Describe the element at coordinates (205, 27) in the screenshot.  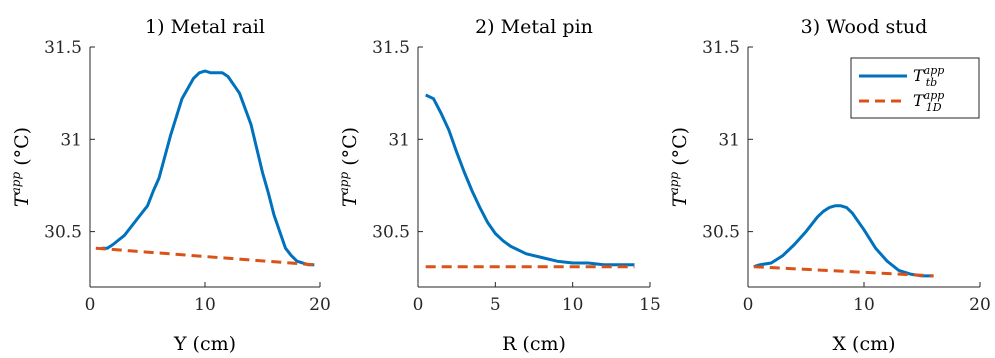
I see `chart-title: 1) Metal rail` at that location.